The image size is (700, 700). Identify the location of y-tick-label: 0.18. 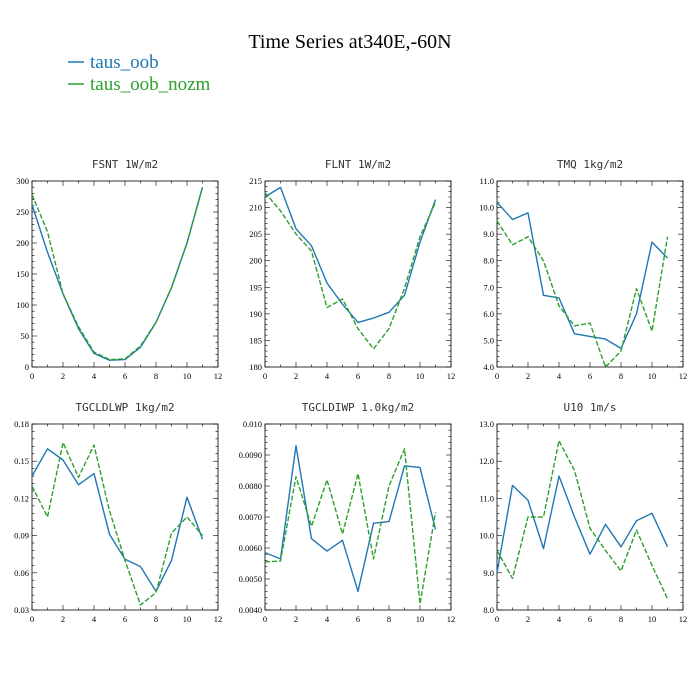
(21, 424).